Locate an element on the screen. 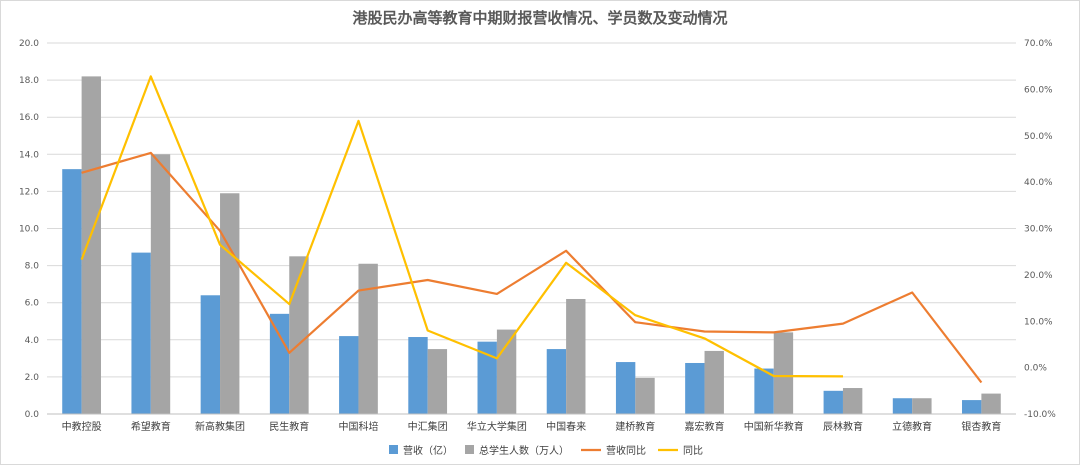  x-tick-label: 嘉宏教育 is located at coordinates (705, 426).